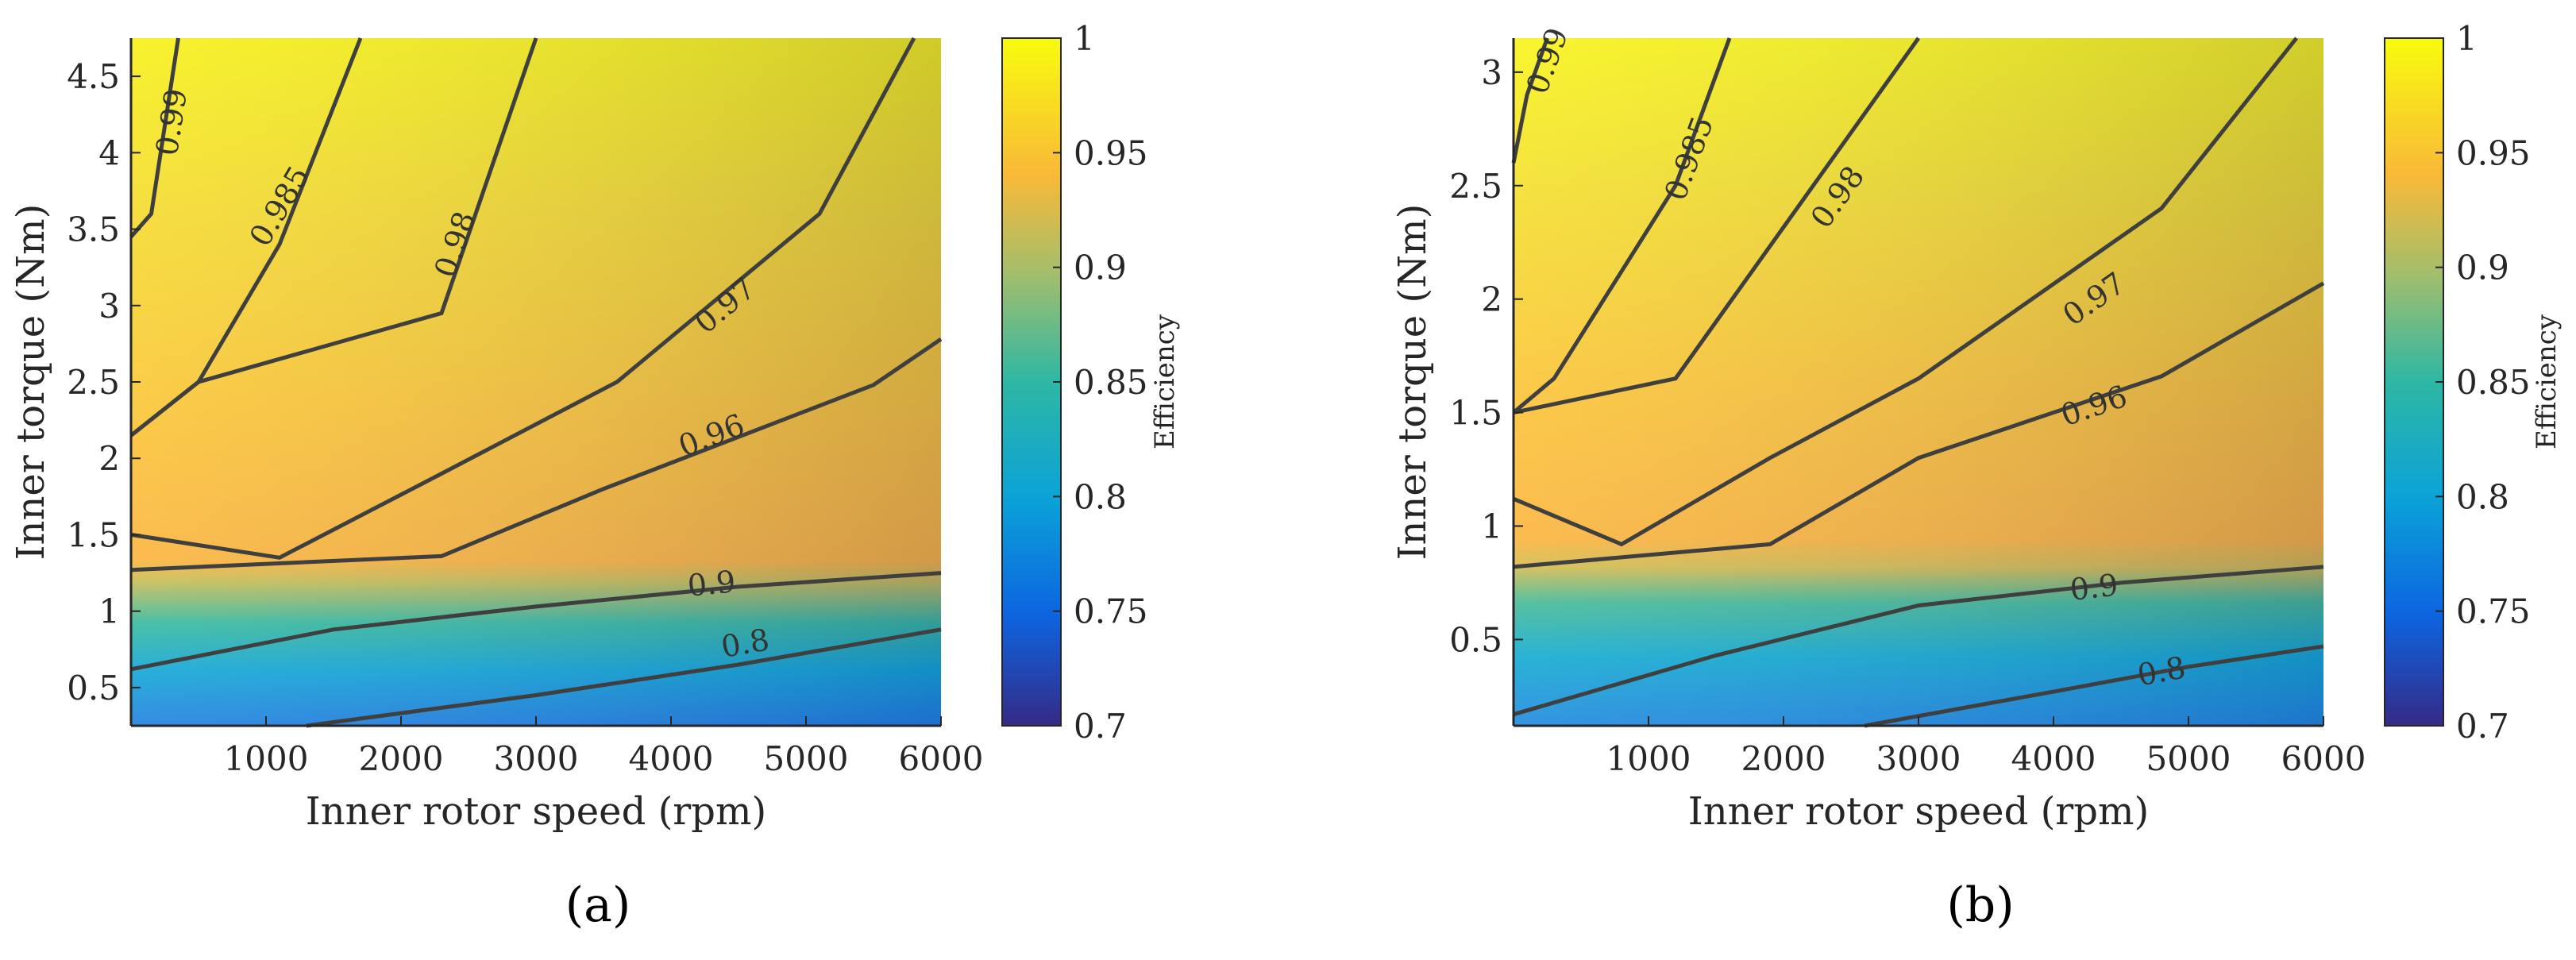 The image size is (2576, 960). What do you see at coordinates (1475, 186) in the screenshot?
I see `y-tick-label-b-4: 2.5` at bounding box center [1475, 186].